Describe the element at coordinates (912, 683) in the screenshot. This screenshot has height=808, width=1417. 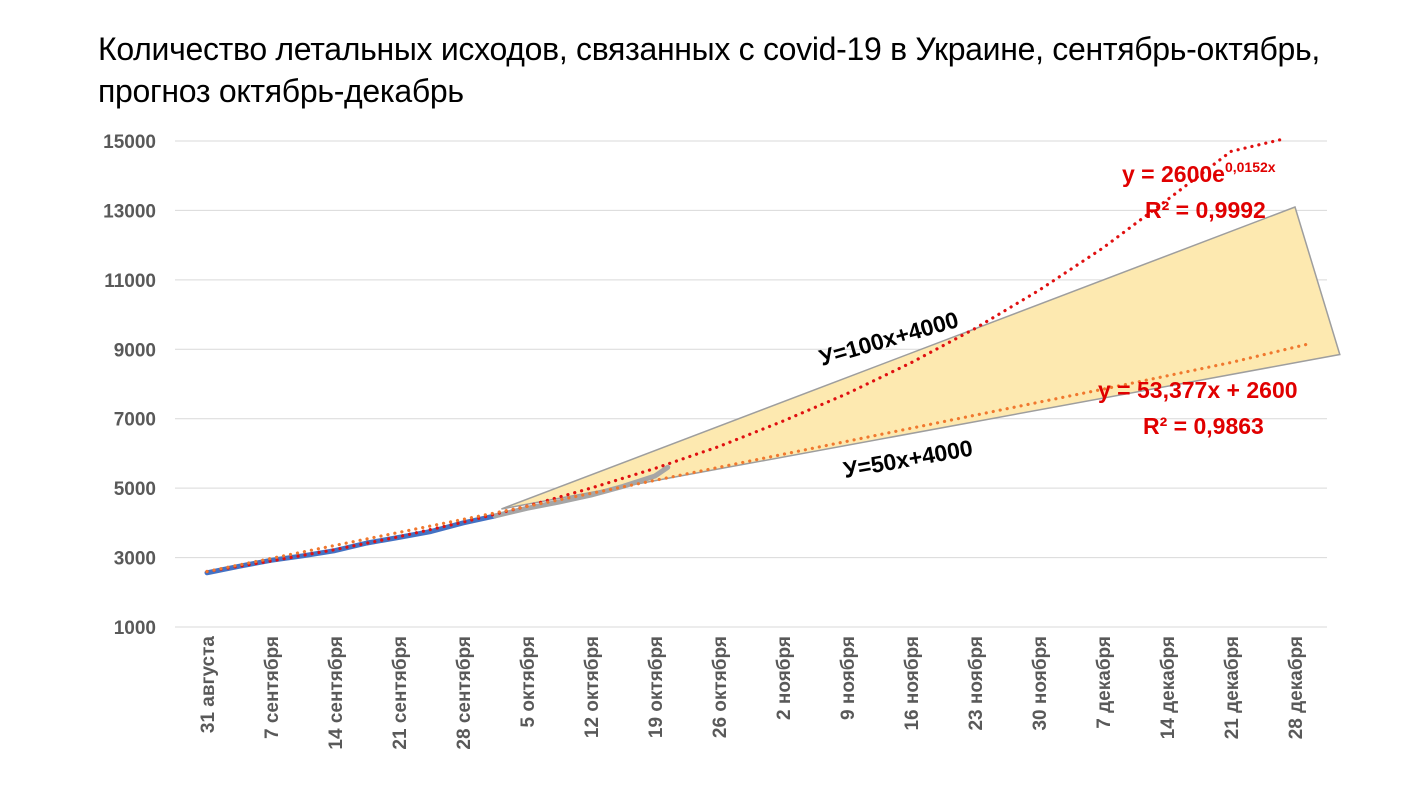
I see `x-tick-label: 16 ноября` at that location.